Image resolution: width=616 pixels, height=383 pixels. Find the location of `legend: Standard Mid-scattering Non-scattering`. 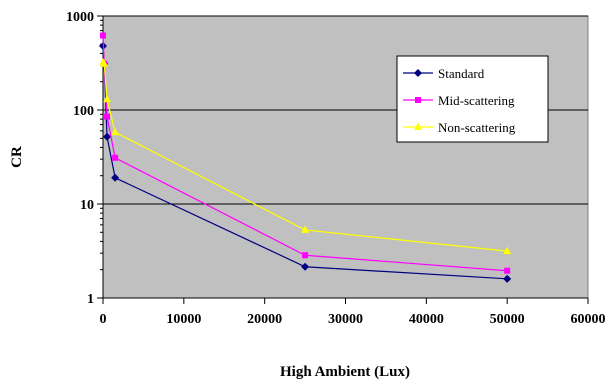

legend: Standard Mid-scattering Non-scattering is located at coordinates (472, 99).